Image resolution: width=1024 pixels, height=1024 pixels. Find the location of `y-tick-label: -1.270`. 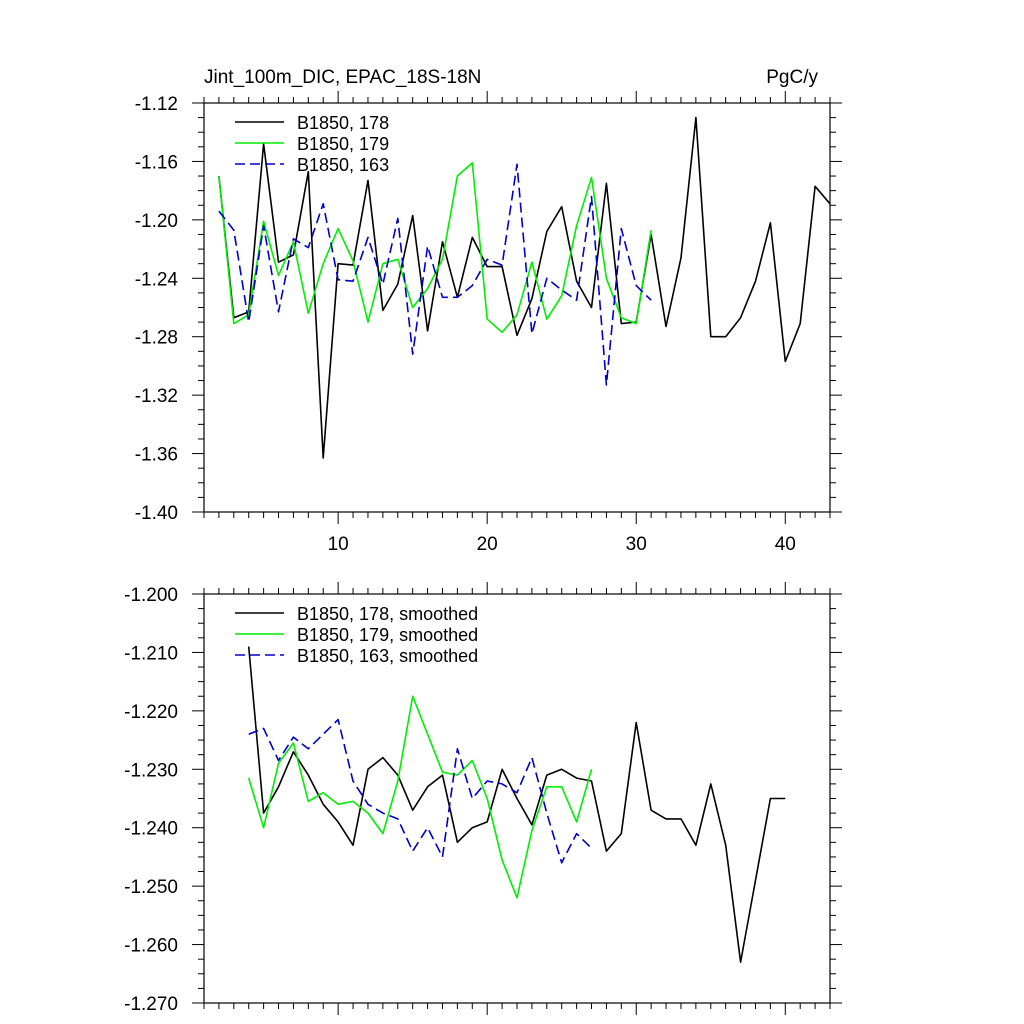

y-tick-label: -1.270 is located at coordinates (151, 1004).